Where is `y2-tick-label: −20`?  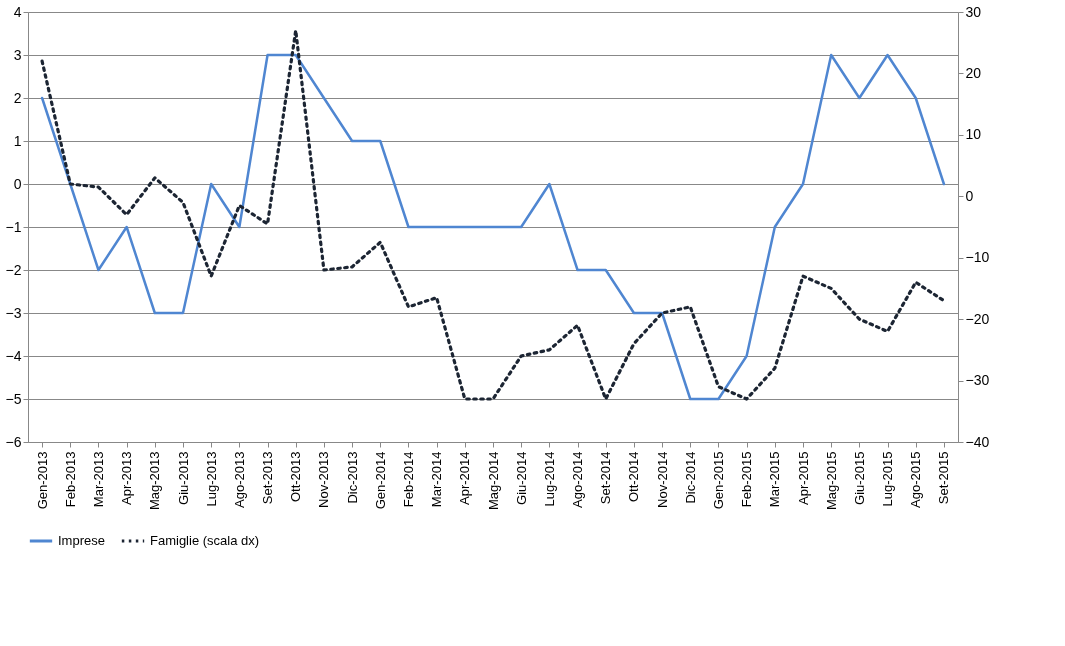
y2-tick-label: −20 is located at coordinates (977, 318).